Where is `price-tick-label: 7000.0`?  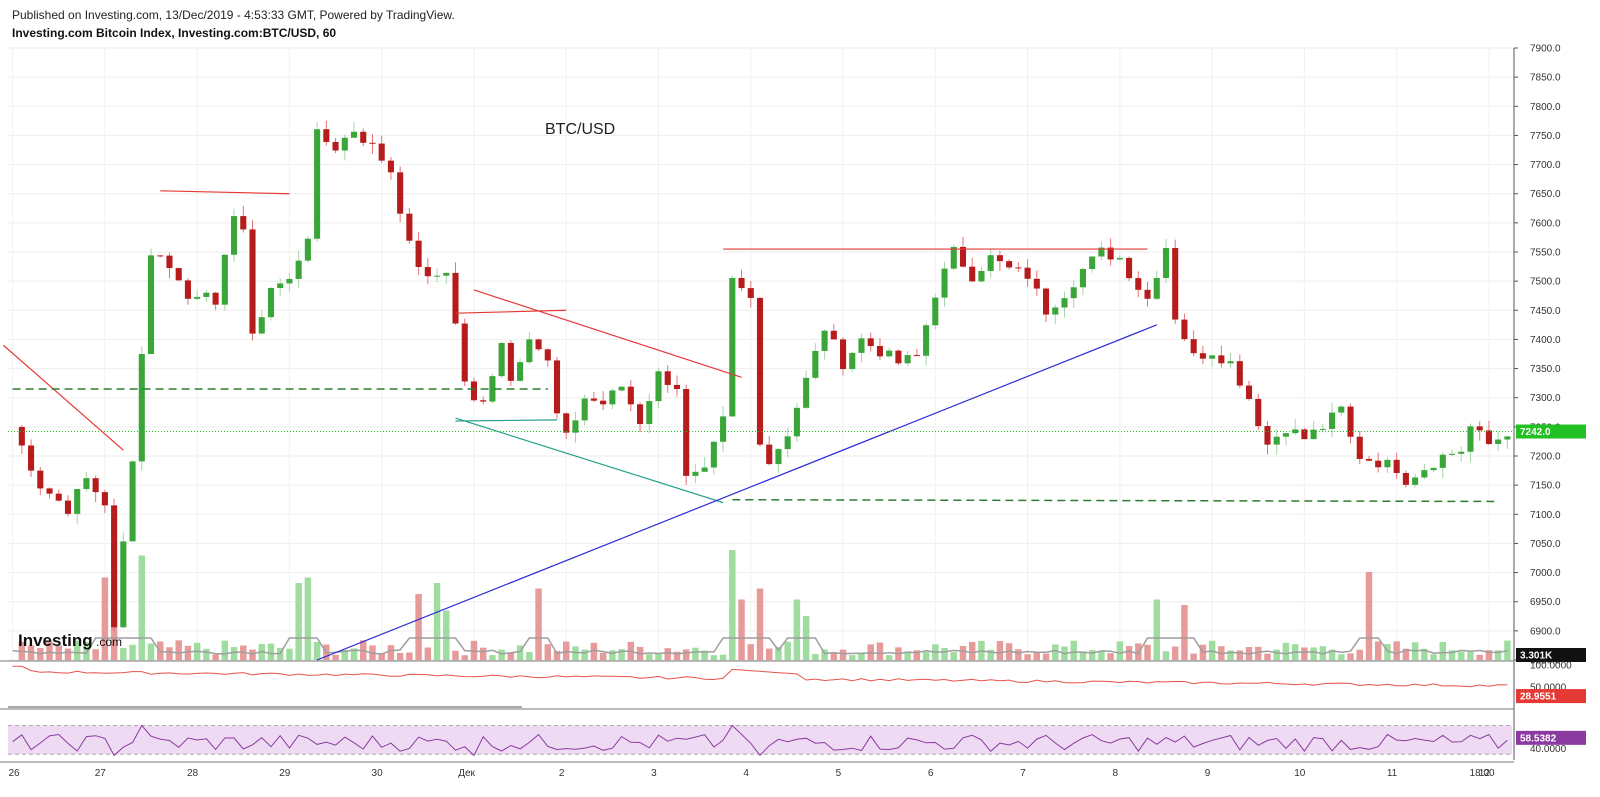
price-tick-label: 7000.0 is located at coordinates (1545, 573).